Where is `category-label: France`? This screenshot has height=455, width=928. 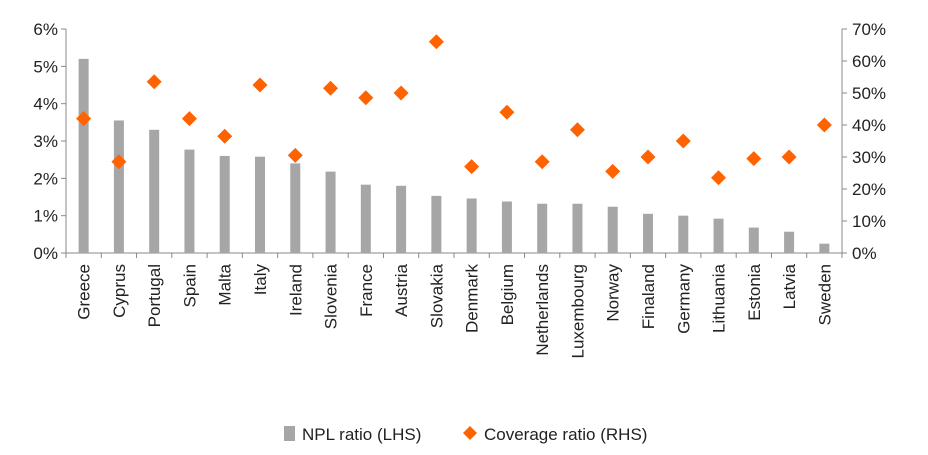 category-label: France is located at coordinates (366, 290).